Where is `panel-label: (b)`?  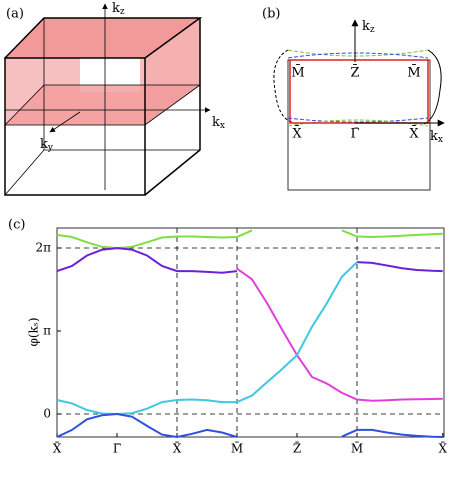
panel-label: (b) is located at coordinates (271, 14).